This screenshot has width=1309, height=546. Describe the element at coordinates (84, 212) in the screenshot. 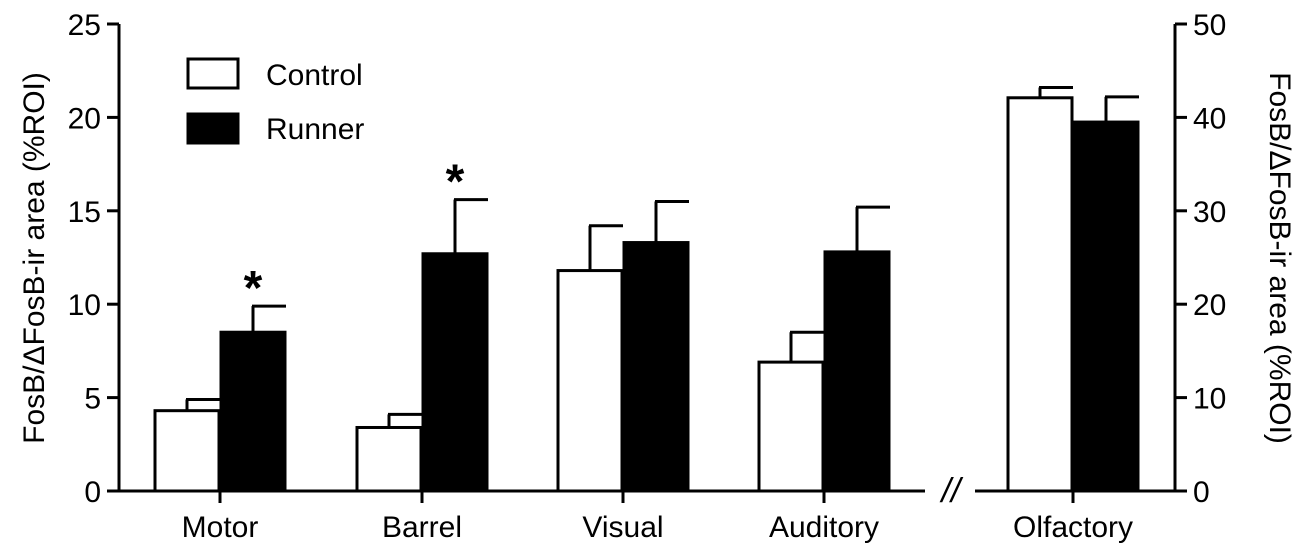

I see `left-y-tick-label: 15` at that location.